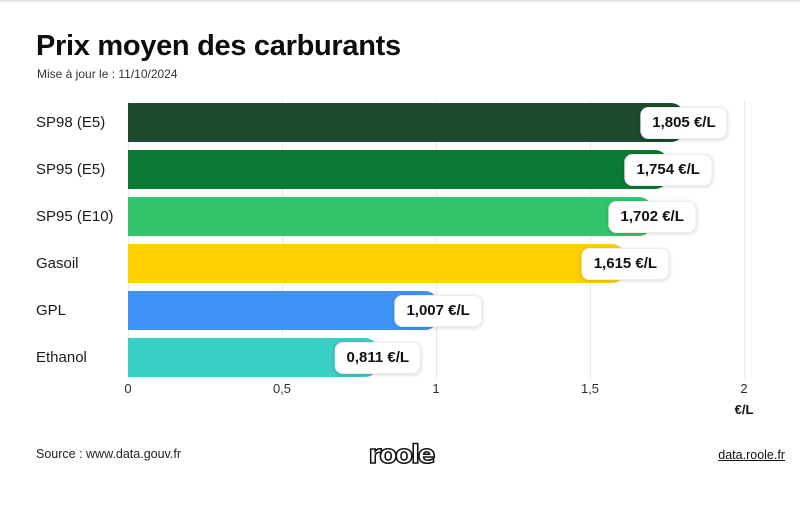  Describe the element at coordinates (57, 263) in the screenshot. I see `category-label: Gasoil` at that location.